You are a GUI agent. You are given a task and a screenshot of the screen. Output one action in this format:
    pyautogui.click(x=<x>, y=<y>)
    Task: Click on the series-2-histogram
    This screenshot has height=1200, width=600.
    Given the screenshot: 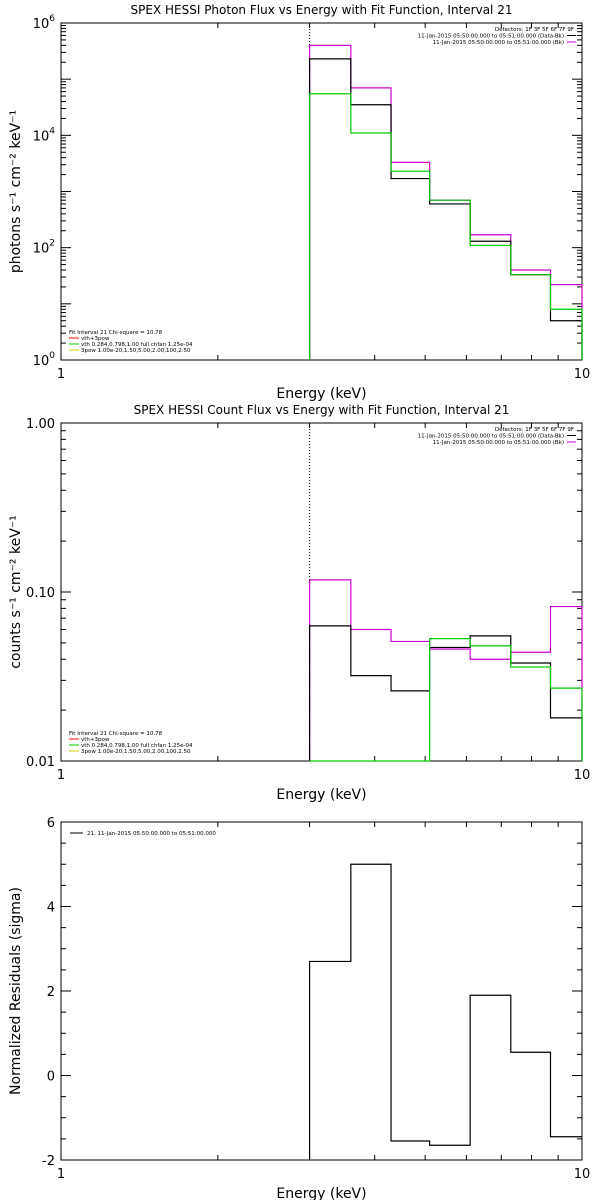 What is the action you would take?
    pyautogui.click(x=445, y=693)
    